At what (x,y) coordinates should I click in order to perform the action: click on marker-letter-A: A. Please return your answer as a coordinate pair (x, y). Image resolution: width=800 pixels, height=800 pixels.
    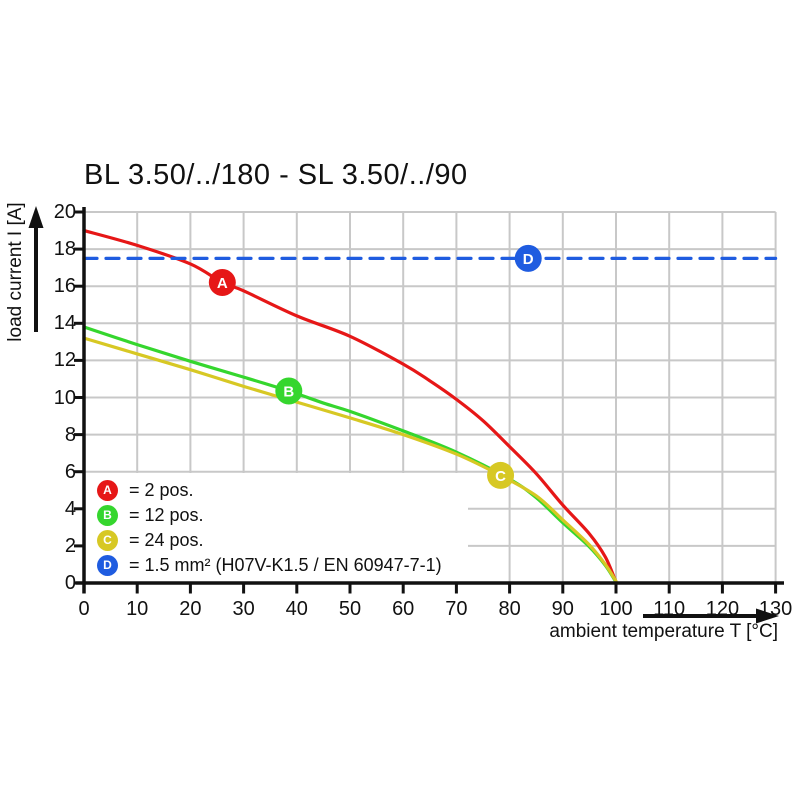
    Looking at the image, I should click on (222, 283).